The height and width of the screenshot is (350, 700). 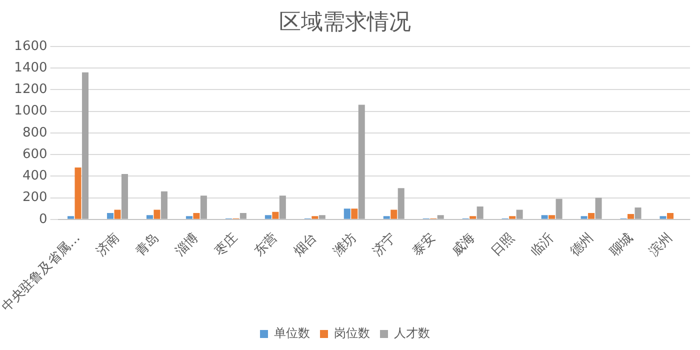 I want to click on x-tick-label: 潍坊, so click(x=345, y=245).